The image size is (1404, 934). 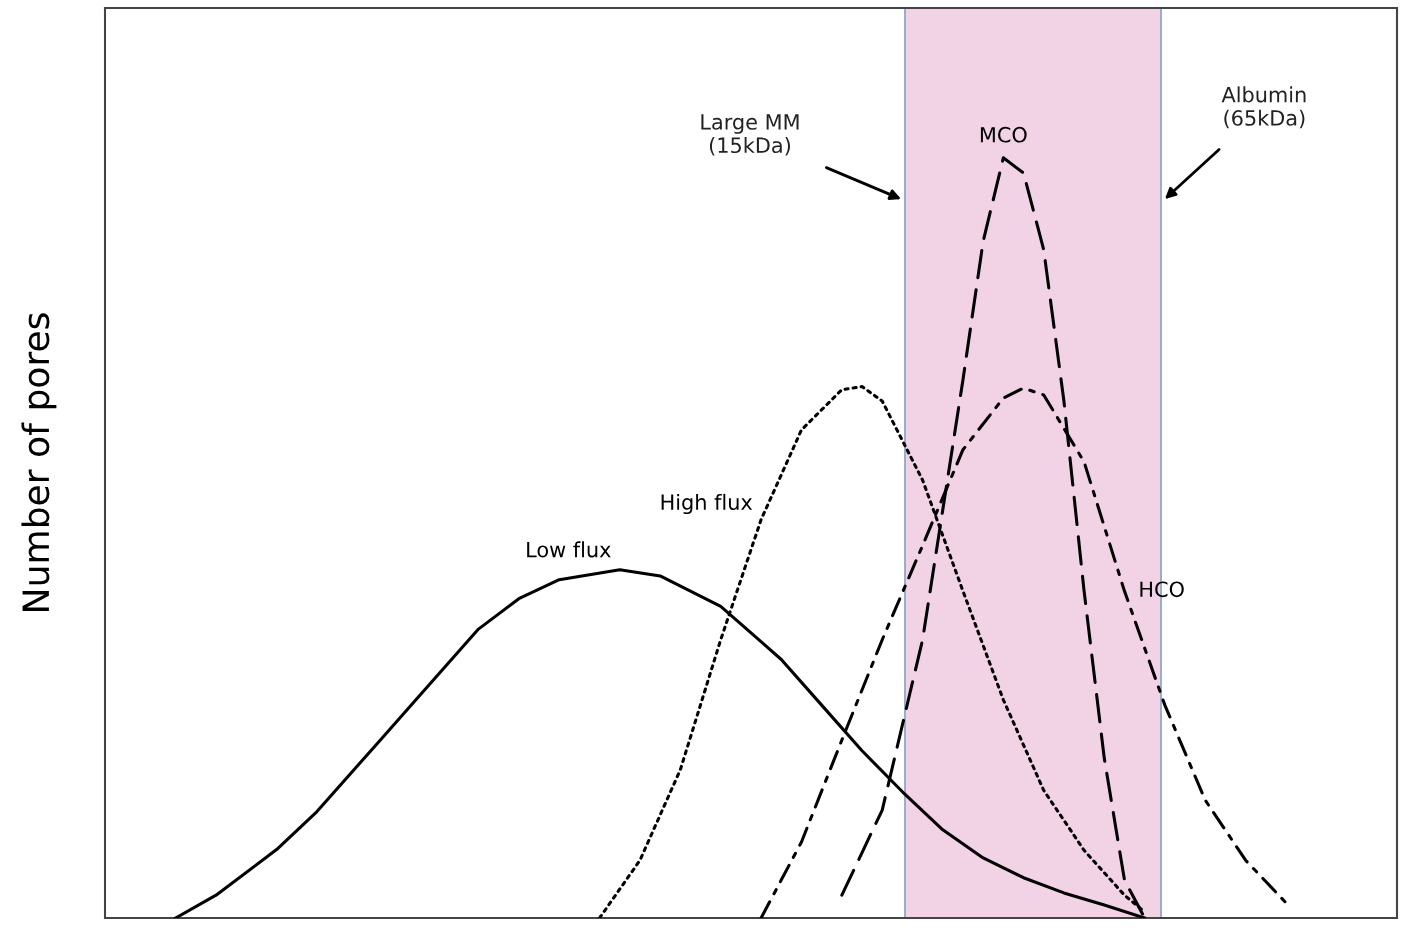 What do you see at coordinates (750, 135) in the screenshot?
I see `text: Large MM (15kDa)` at bounding box center [750, 135].